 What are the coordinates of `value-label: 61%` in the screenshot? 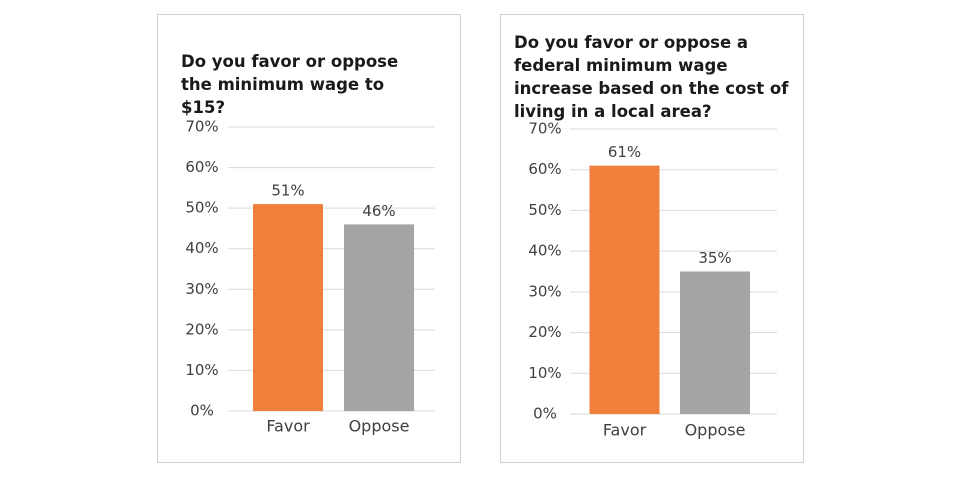 It's located at (624, 152).